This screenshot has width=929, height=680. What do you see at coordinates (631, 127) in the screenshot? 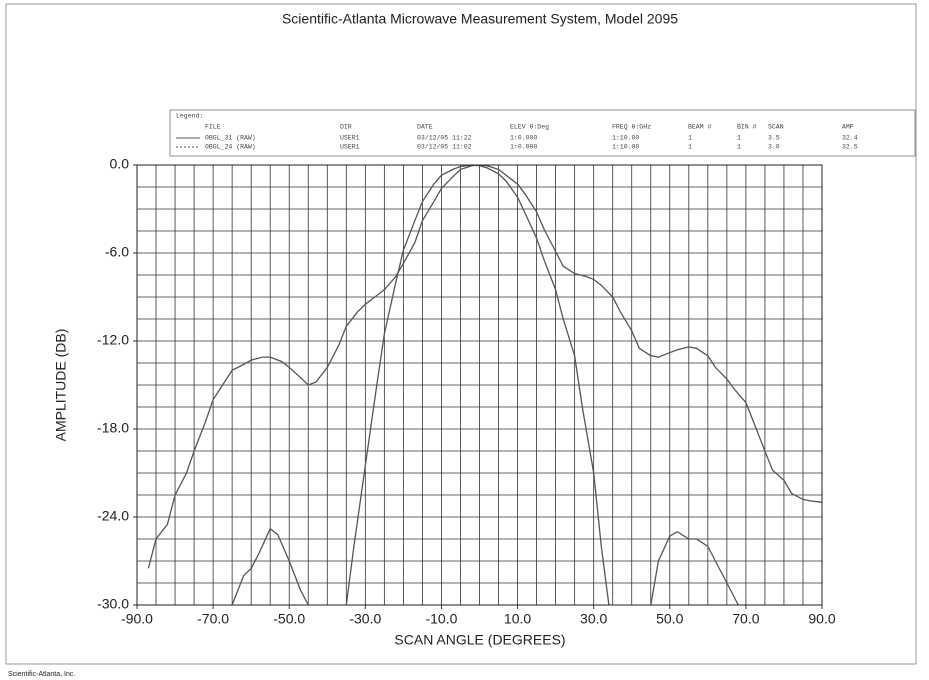
I see `legend-column: FREQ θ:GHz` at bounding box center [631, 127].